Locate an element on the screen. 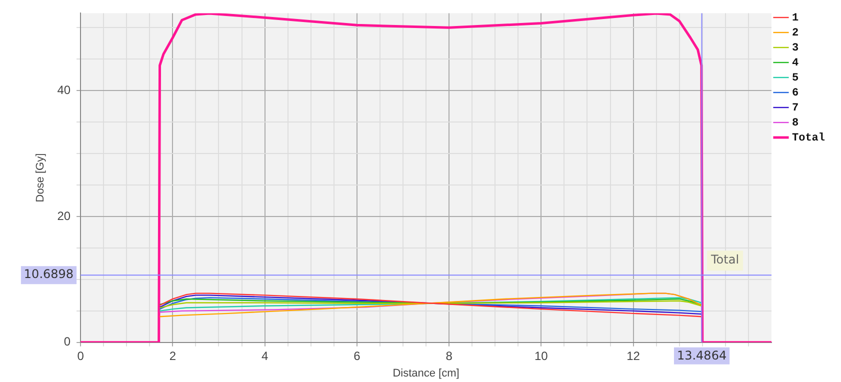 This screenshot has width=841, height=382. x-tick-label: 10 is located at coordinates (541, 355).